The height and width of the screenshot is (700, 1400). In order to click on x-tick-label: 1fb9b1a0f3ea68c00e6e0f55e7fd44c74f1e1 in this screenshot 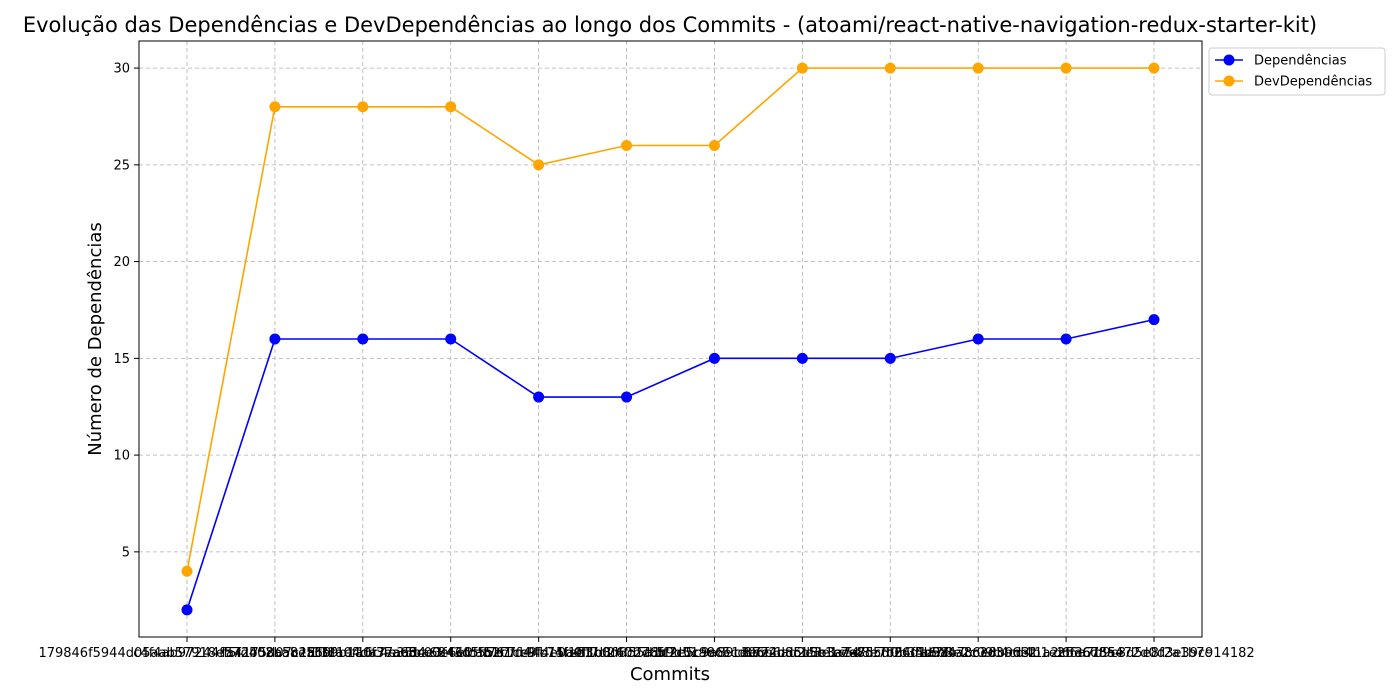, I will do `click(450, 653)`.